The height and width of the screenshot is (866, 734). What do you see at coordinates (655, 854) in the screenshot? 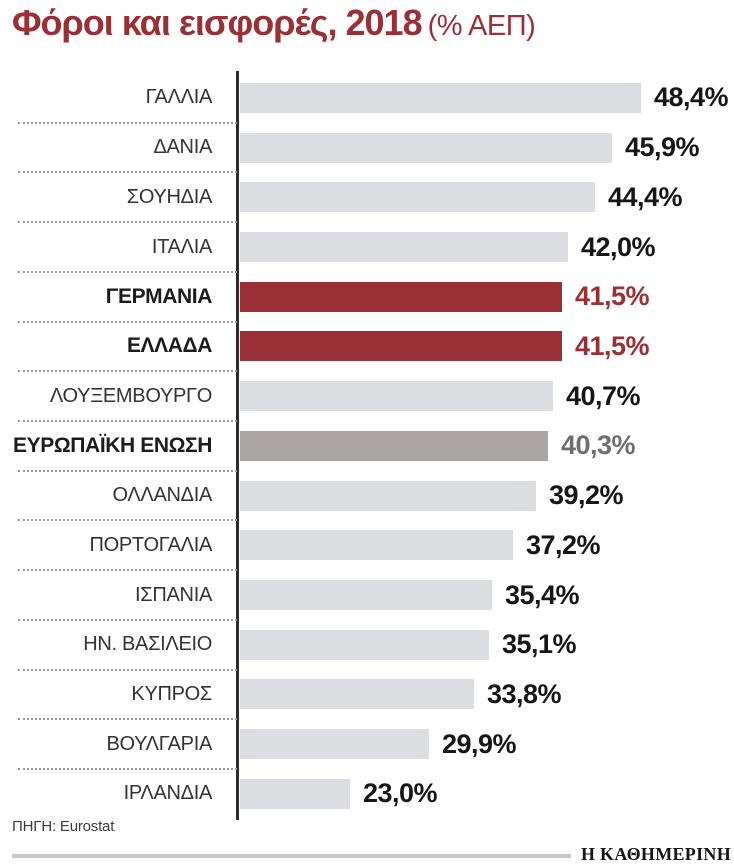
I see `publisher-logo: Η ΚΑΘΗΜΕΡΙΝΗ` at bounding box center [655, 854].